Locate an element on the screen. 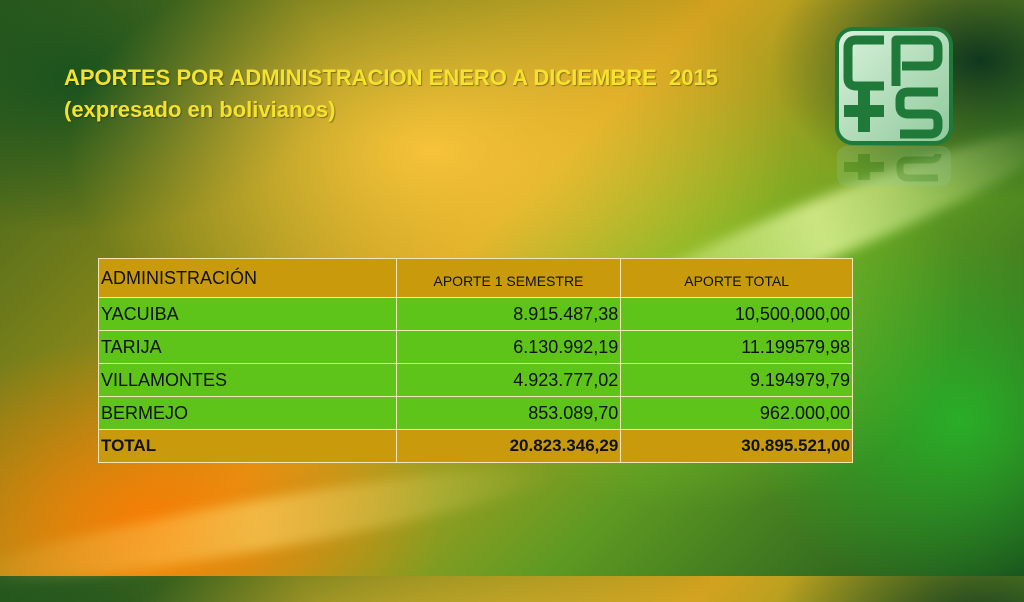  row-total: 11.199579,98 is located at coordinates (736, 347).